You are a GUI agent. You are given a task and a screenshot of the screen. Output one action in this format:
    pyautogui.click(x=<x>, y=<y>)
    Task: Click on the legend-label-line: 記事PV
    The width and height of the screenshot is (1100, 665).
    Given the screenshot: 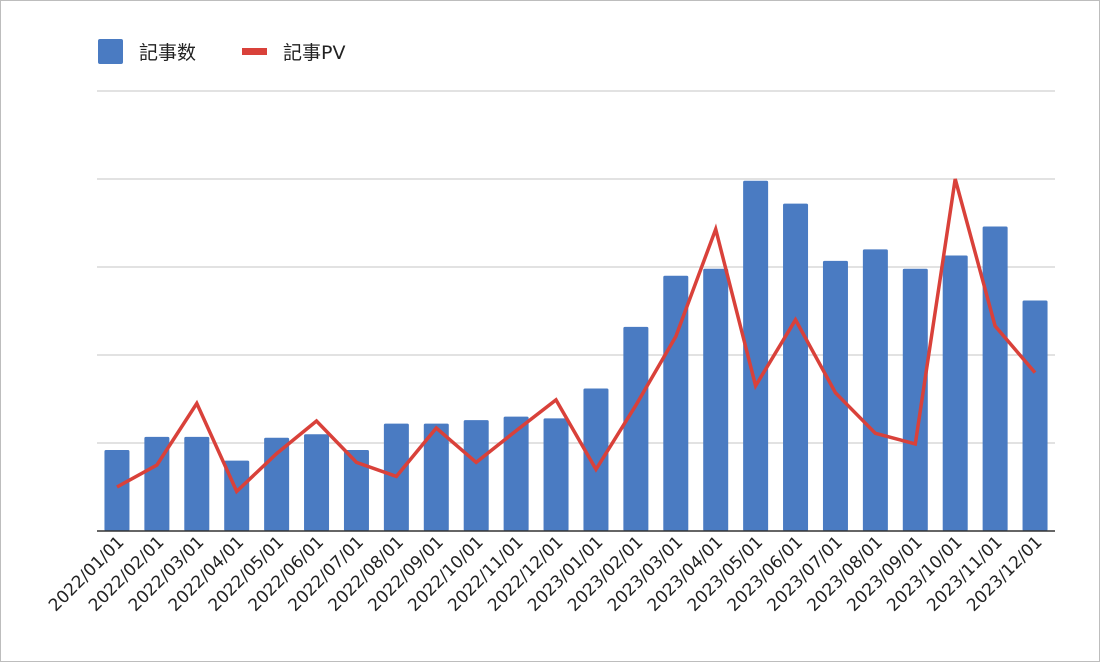 What is the action you would take?
    pyautogui.click(x=314, y=53)
    